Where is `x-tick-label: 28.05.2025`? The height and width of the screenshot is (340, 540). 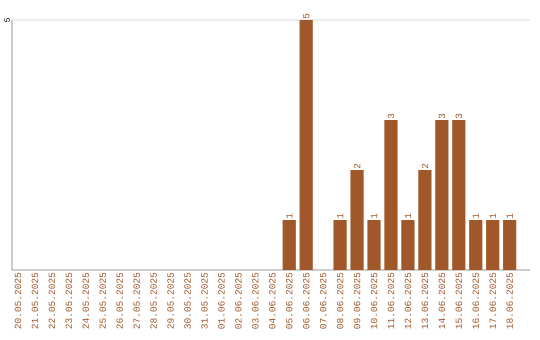 x-tick-label: 28.05.2025 is located at coordinates (153, 300).